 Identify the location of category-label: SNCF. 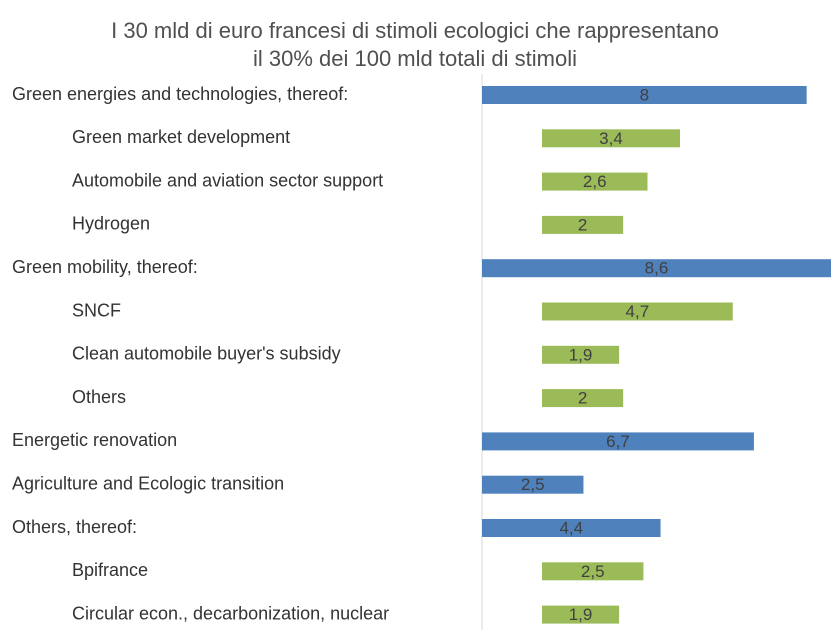
(96, 310).